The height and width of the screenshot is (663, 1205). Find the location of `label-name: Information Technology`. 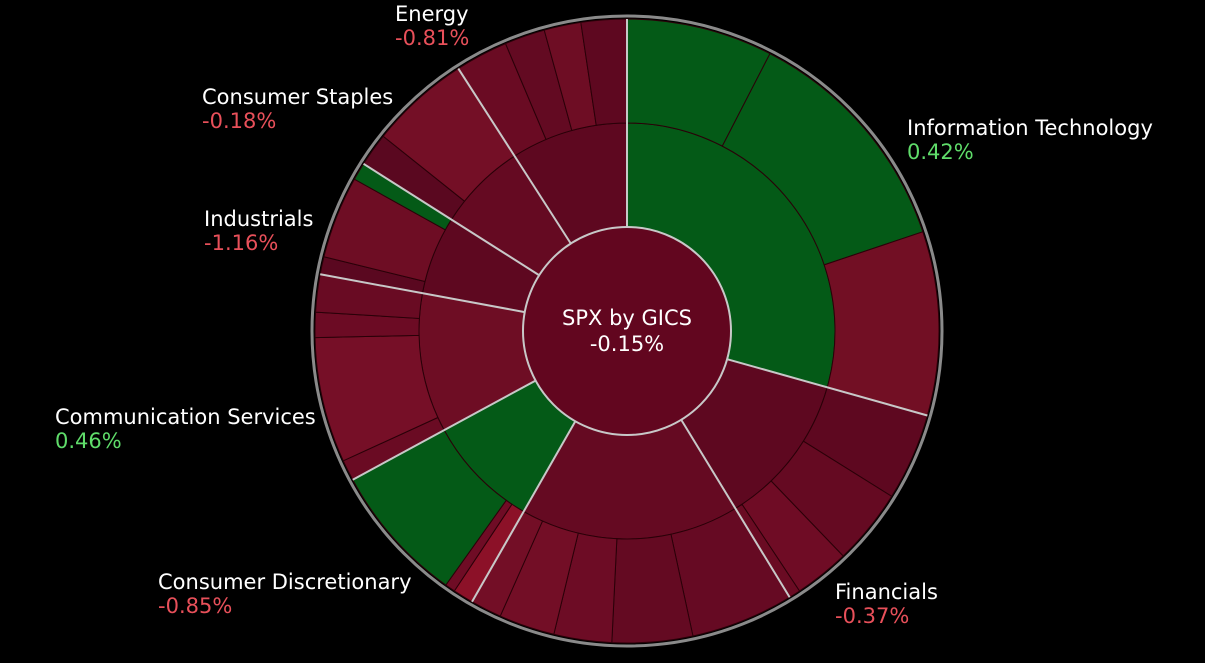

label-name: Information Technology is located at coordinates (1030, 128).